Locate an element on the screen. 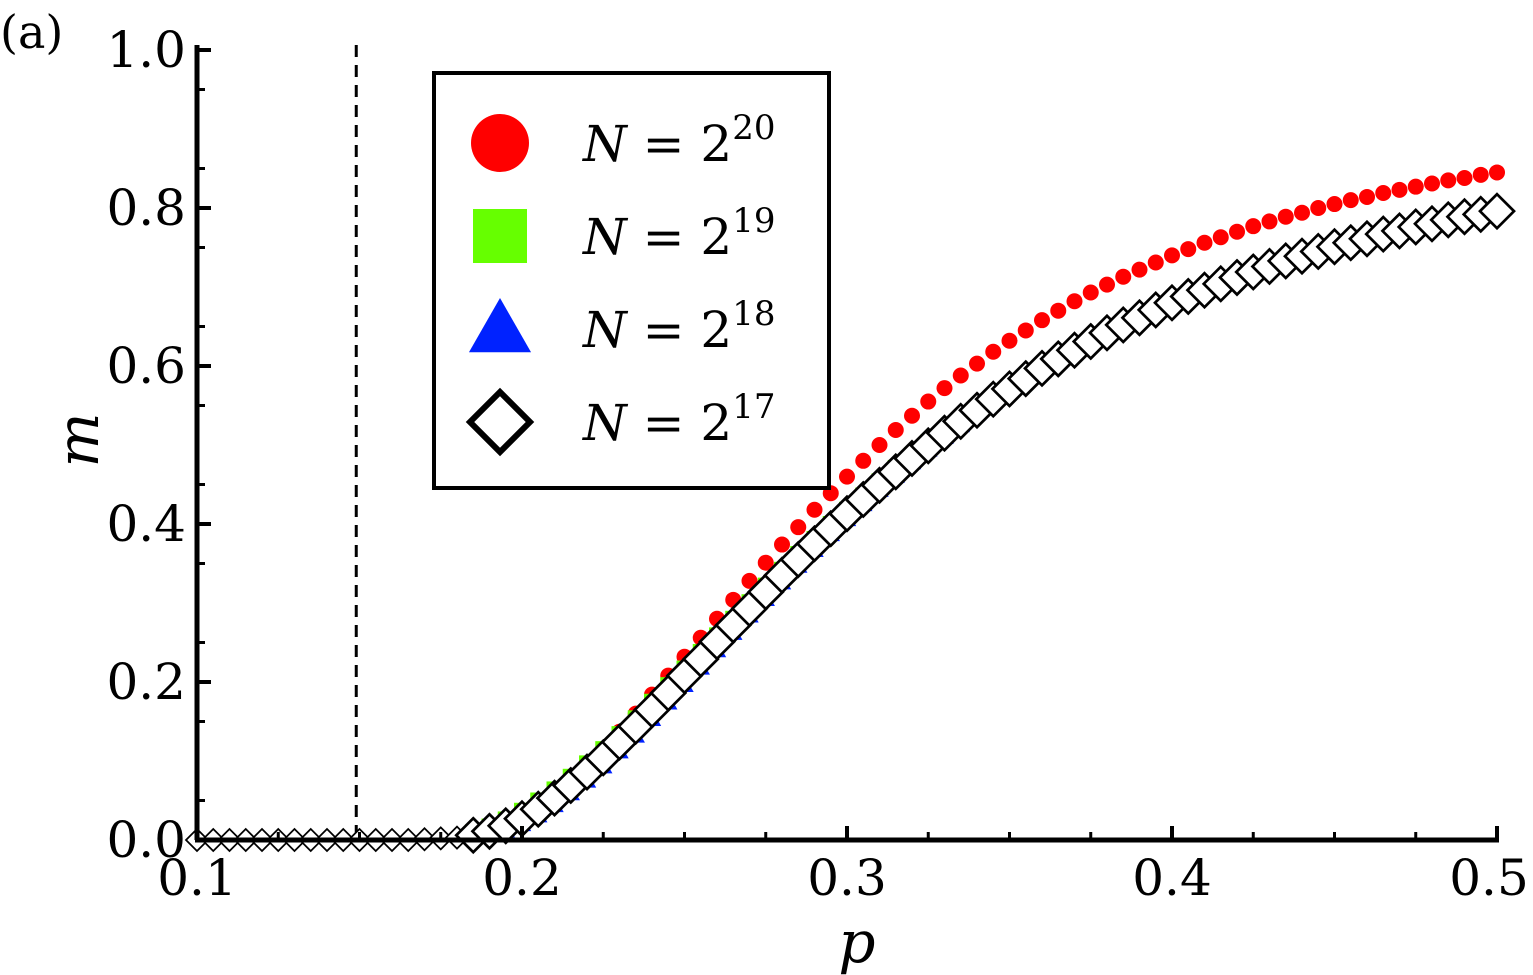 This screenshot has width=1533, height=975. x-tick-label: 0.3 is located at coordinates (847, 878).